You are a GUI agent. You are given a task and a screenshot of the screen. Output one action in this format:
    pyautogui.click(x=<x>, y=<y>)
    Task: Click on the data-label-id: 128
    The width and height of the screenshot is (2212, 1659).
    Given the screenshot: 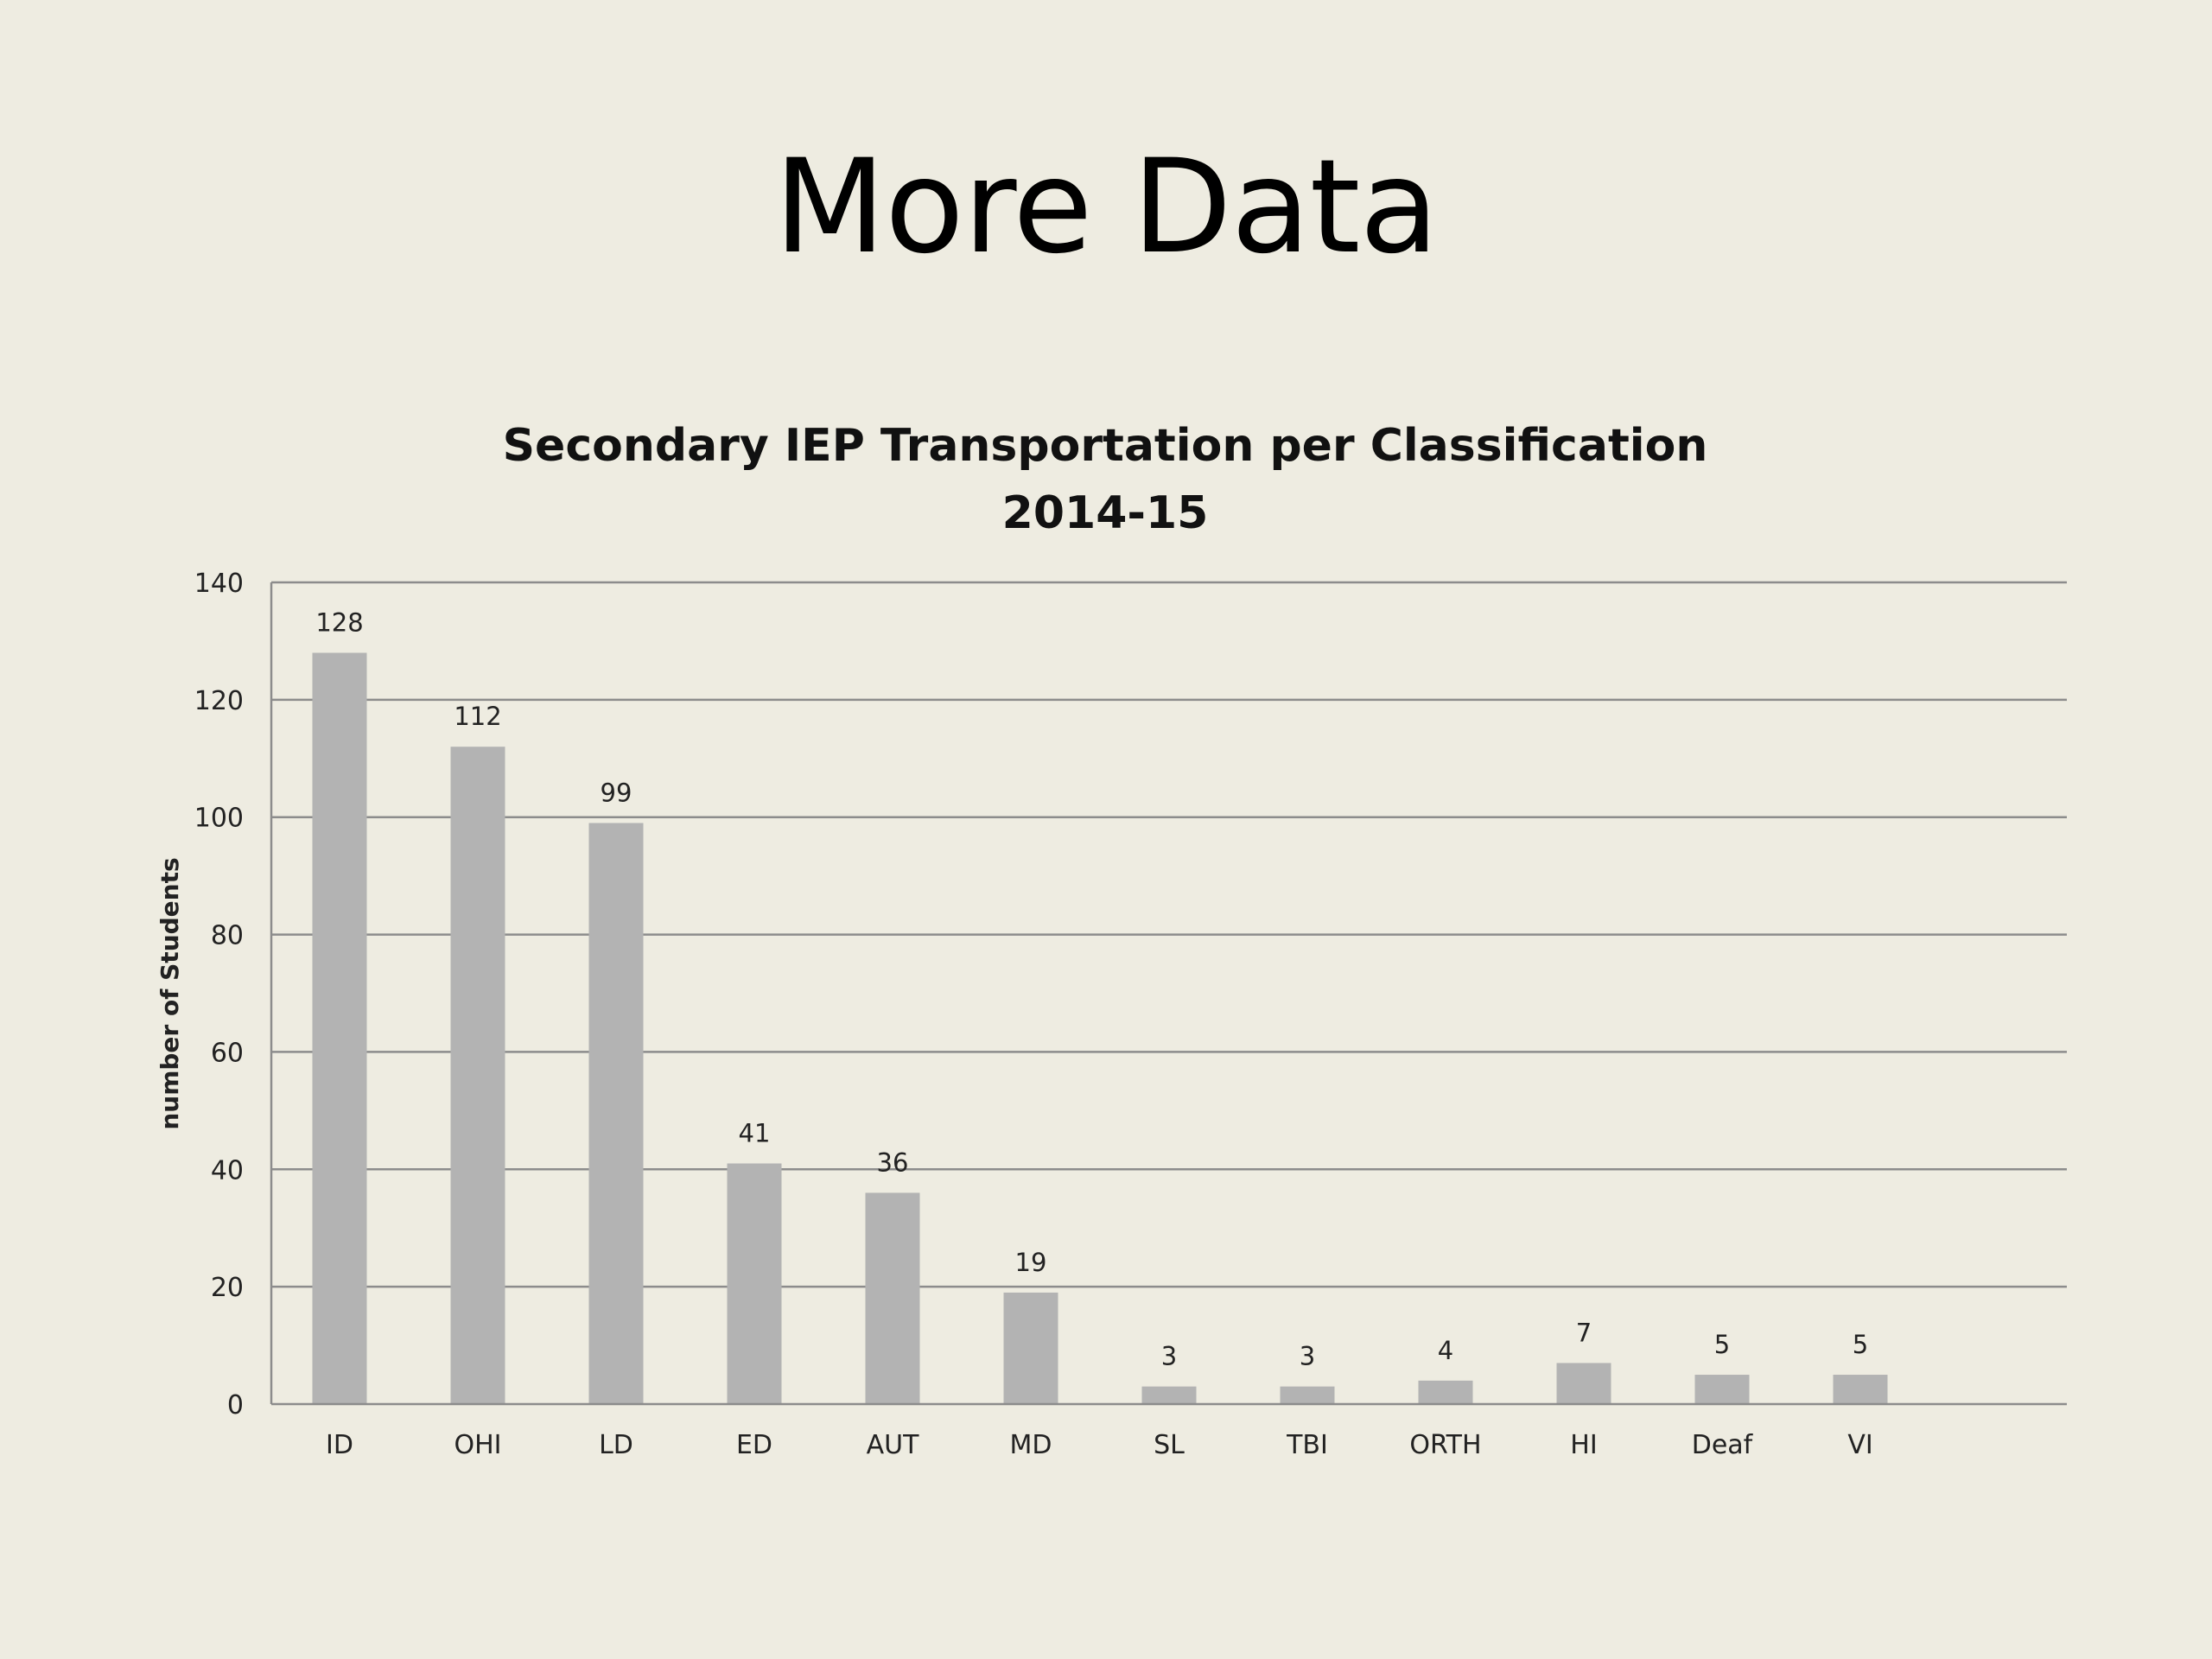 What is the action you would take?
    pyautogui.click(x=339, y=623)
    